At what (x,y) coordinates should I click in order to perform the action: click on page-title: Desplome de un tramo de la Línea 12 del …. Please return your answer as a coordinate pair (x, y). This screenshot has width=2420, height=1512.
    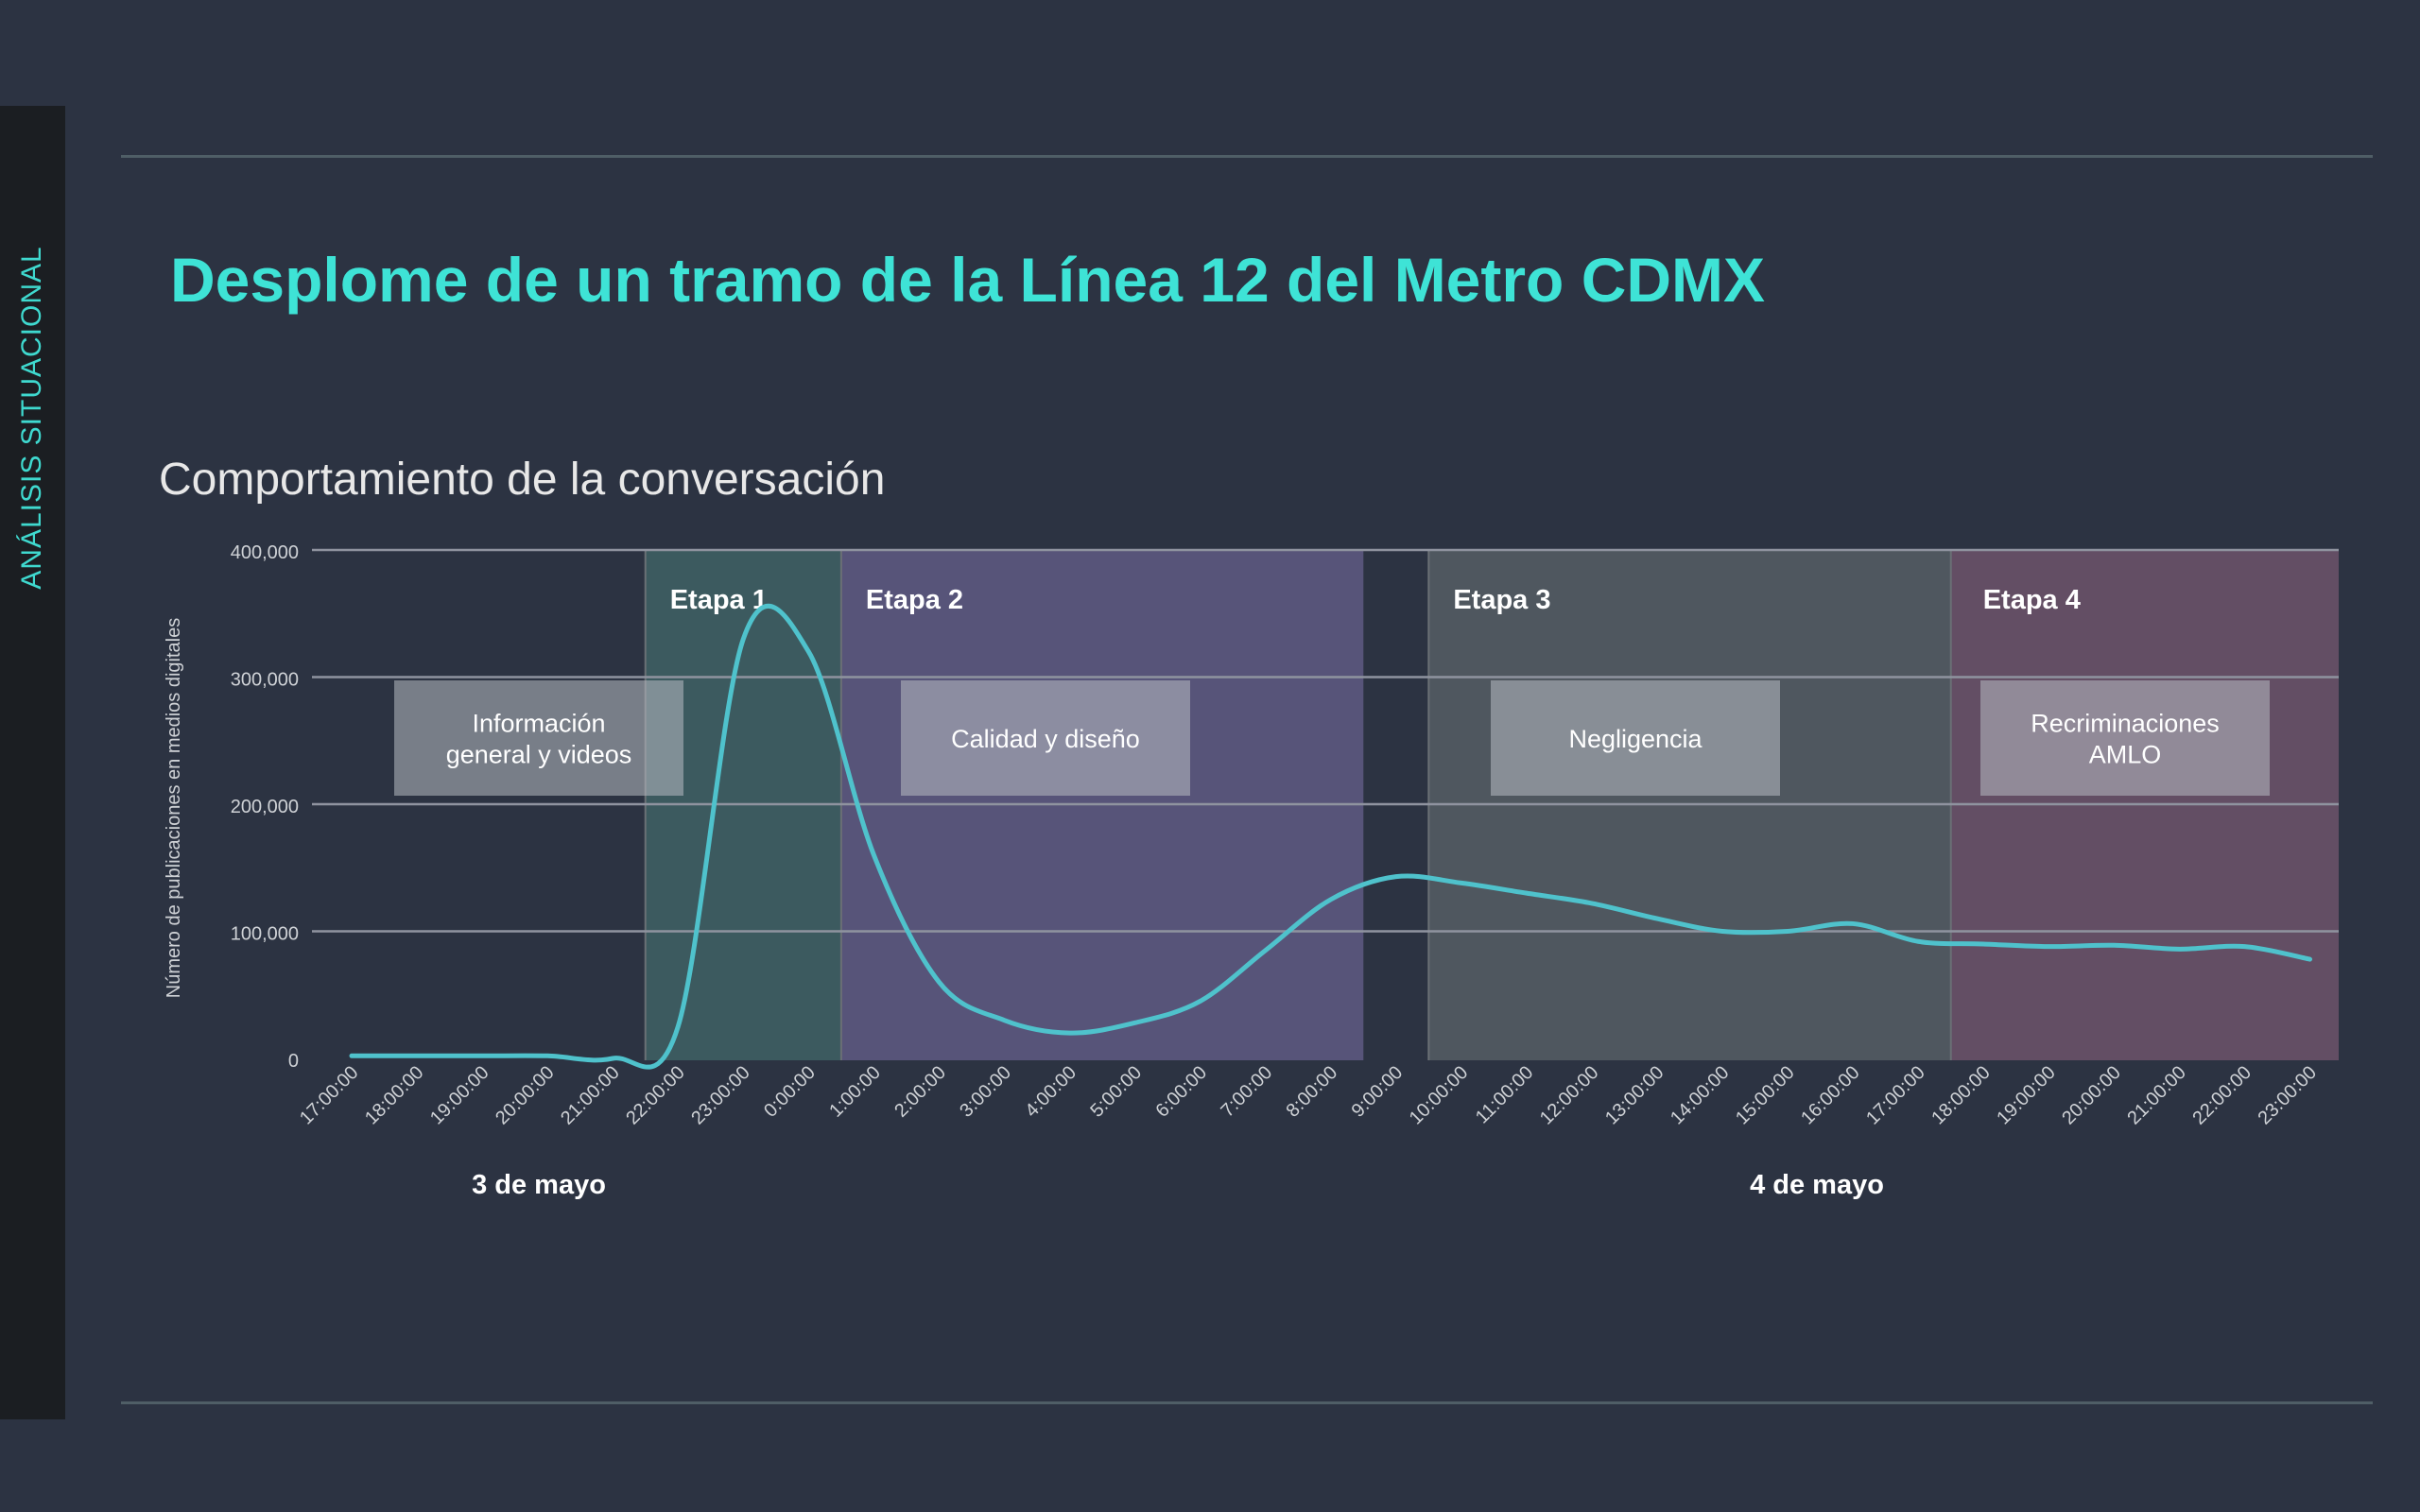
    Looking at the image, I should click on (968, 280).